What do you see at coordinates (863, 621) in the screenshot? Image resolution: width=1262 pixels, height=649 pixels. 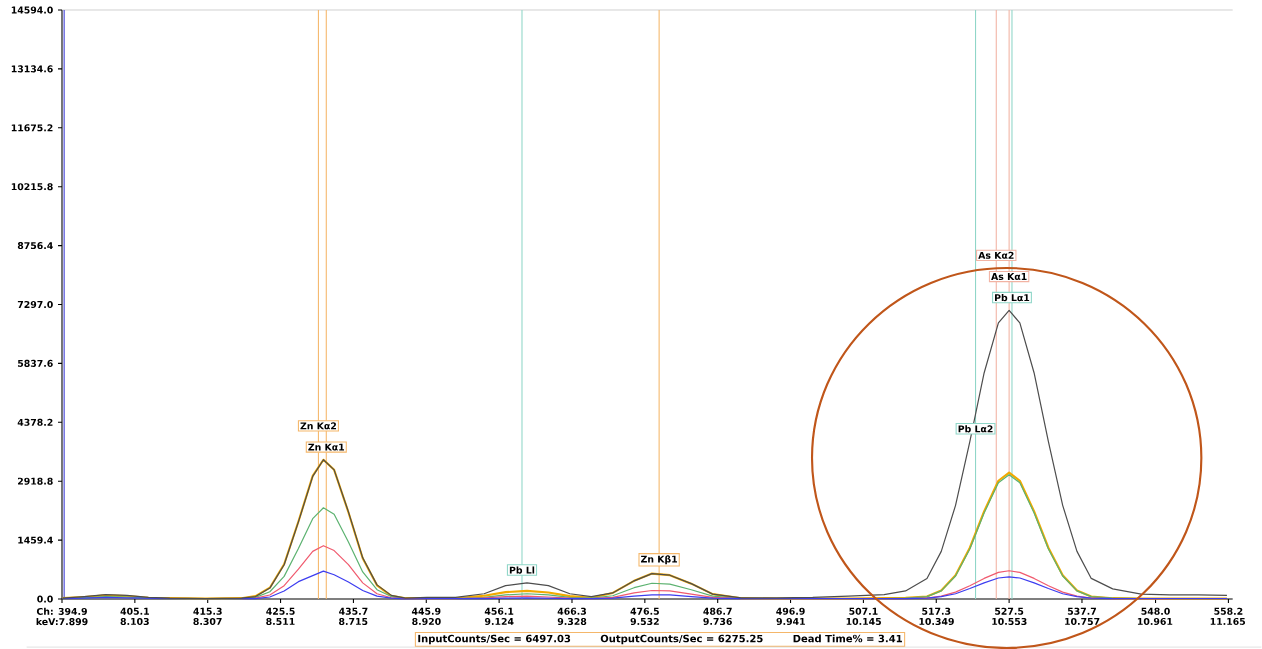 I see `x2-tick-label: 10.145` at bounding box center [863, 621].